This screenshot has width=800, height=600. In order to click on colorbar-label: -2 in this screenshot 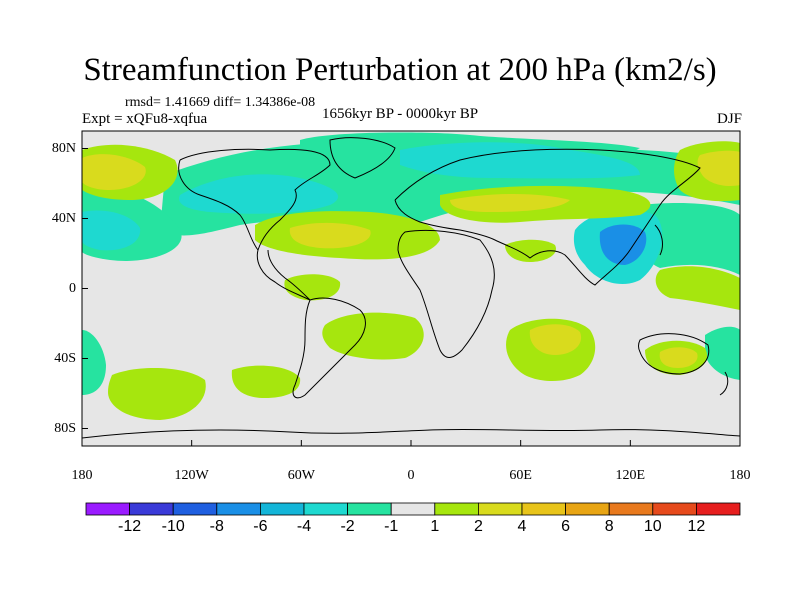, I will do `click(347, 526)`.